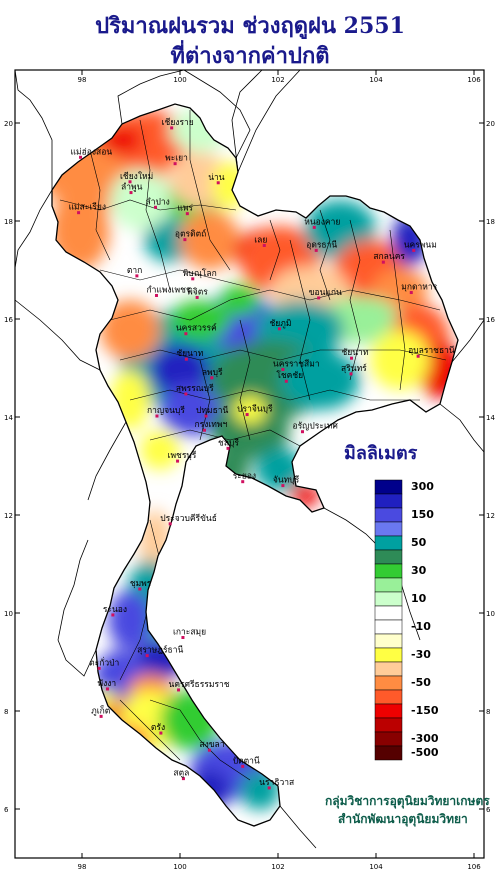  I want to click on place-label: ลพบุรี, so click(212, 372).